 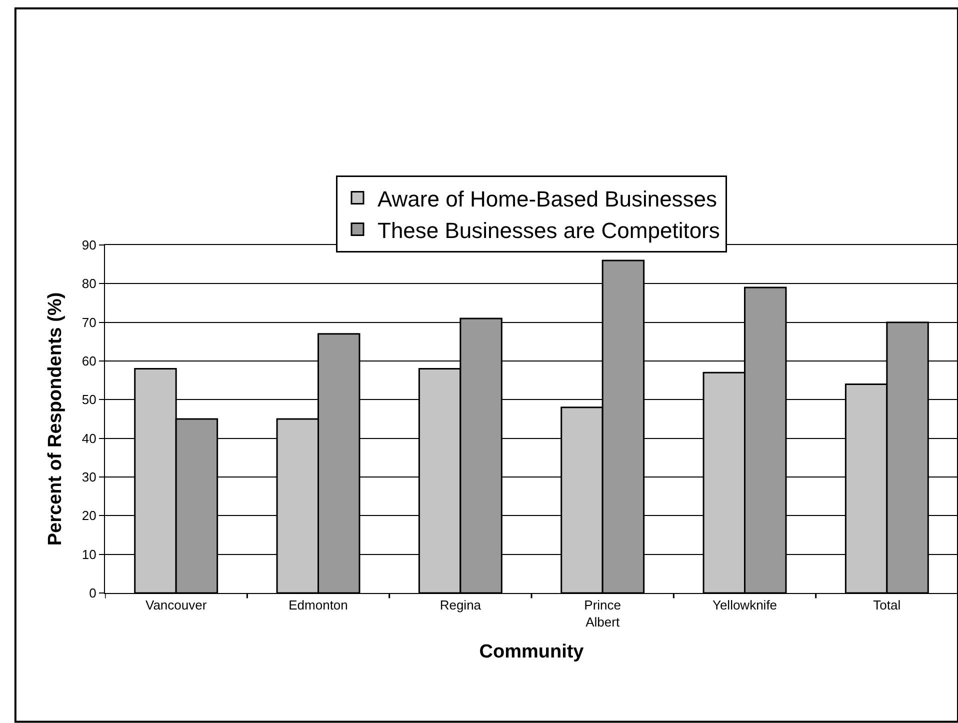 What do you see at coordinates (89, 245) in the screenshot?
I see `y-tick-label: 90` at bounding box center [89, 245].